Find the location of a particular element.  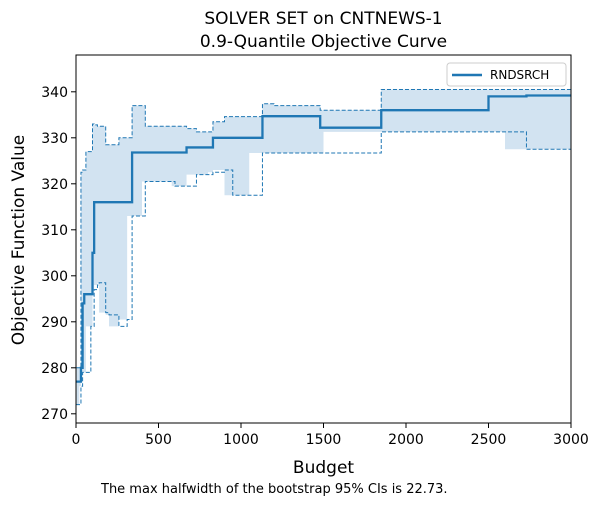

x-tick-label: 500 is located at coordinates (158, 440).